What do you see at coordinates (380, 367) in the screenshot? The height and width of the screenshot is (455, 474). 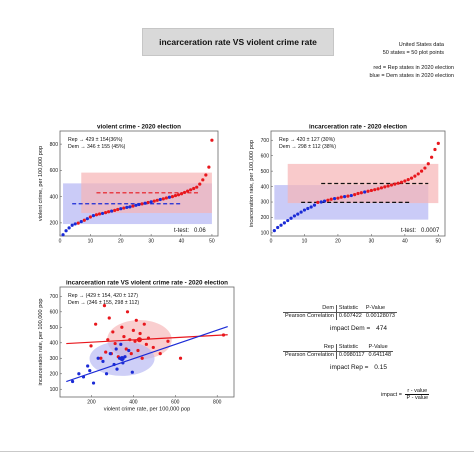 I see `impact-rep-value: 0.15` at bounding box center [380, 367].